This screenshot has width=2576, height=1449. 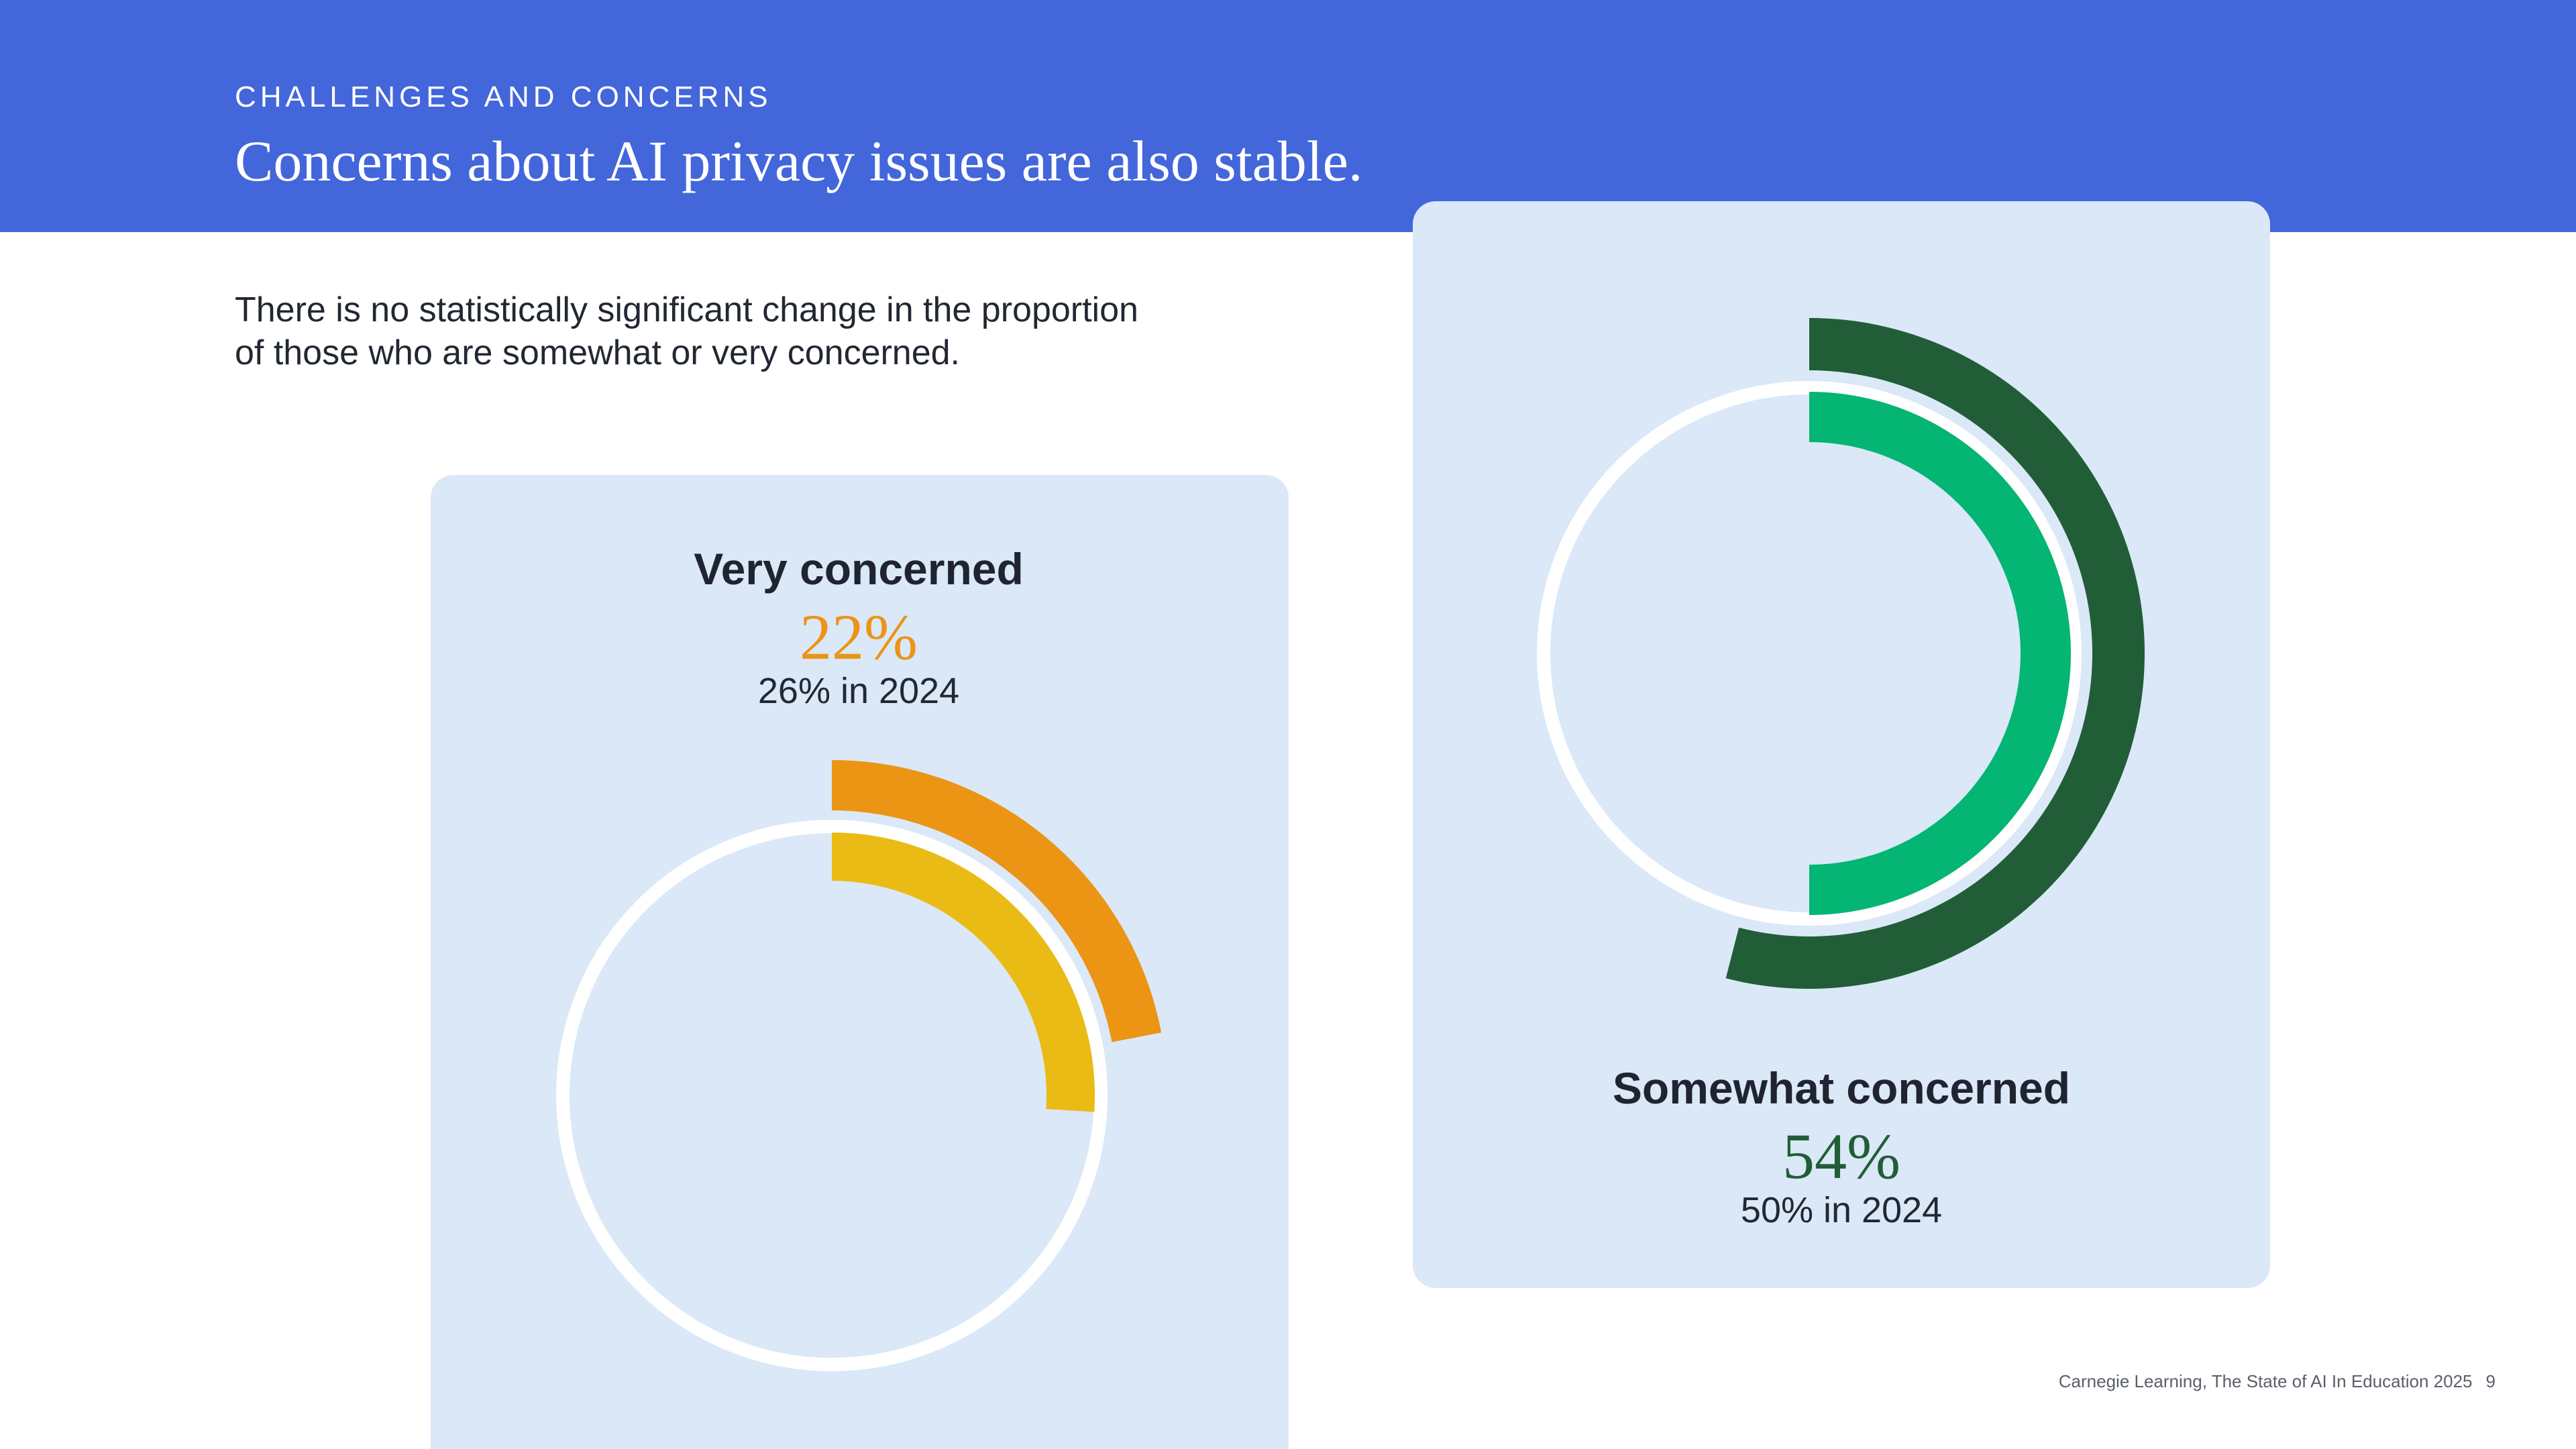 What do you see at coordinates (2490, 1381) in the screenshot?
I see `page-number: 9` at bounding box center [2490, 1381].